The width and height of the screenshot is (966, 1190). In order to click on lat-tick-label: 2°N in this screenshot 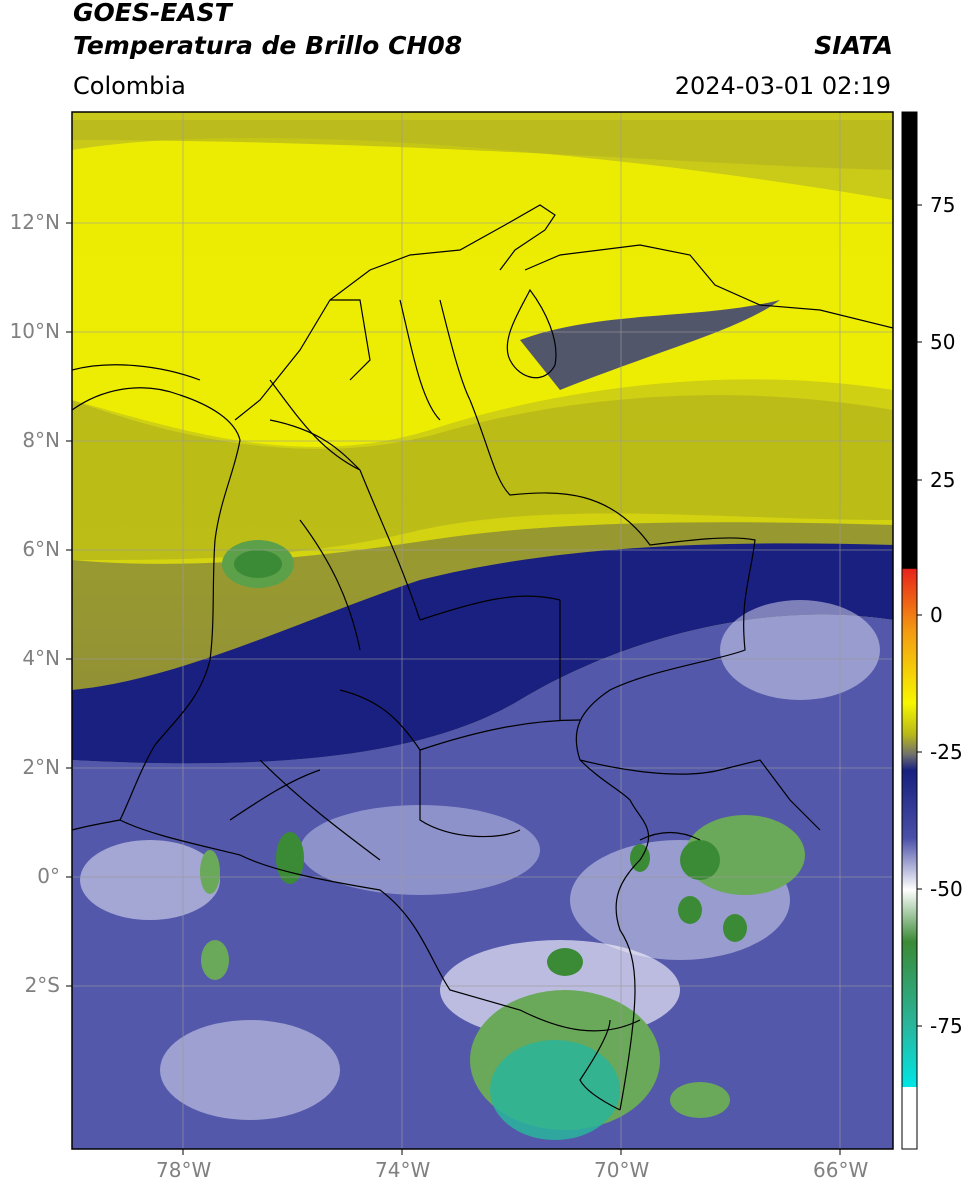, I will do `click(41, 767)`.